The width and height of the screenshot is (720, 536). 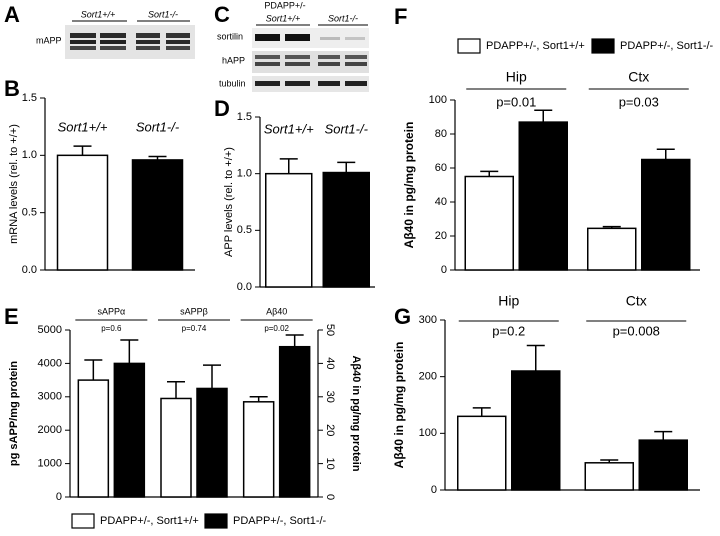 What do you see at coordinates (508, 330) in the screenshot?
I see `p-value: p=0.2` at bounding box center [508, 330].